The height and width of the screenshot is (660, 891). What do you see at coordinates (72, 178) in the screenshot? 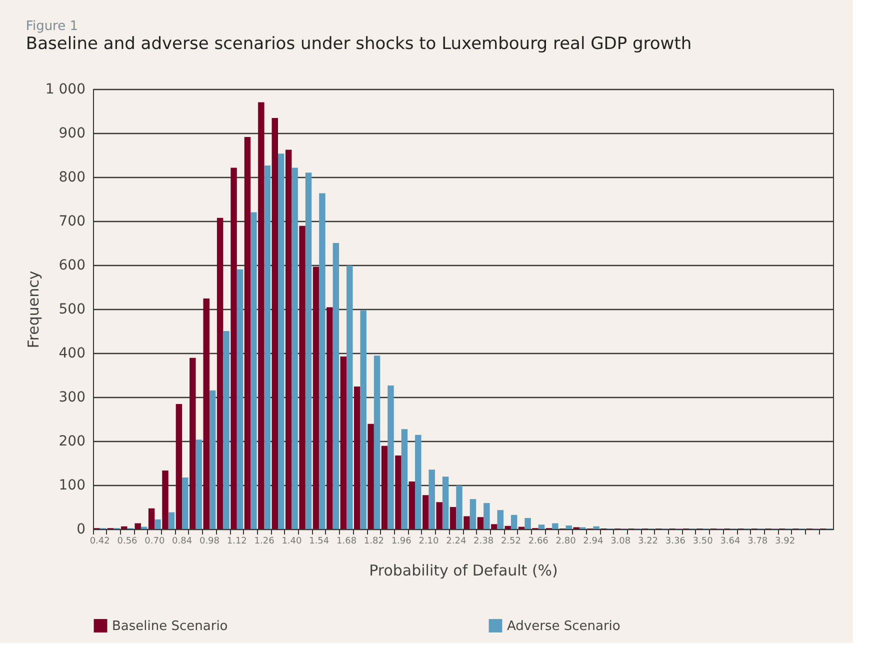
I see `y-tick-label: 800` at bounding box center [72, 178].